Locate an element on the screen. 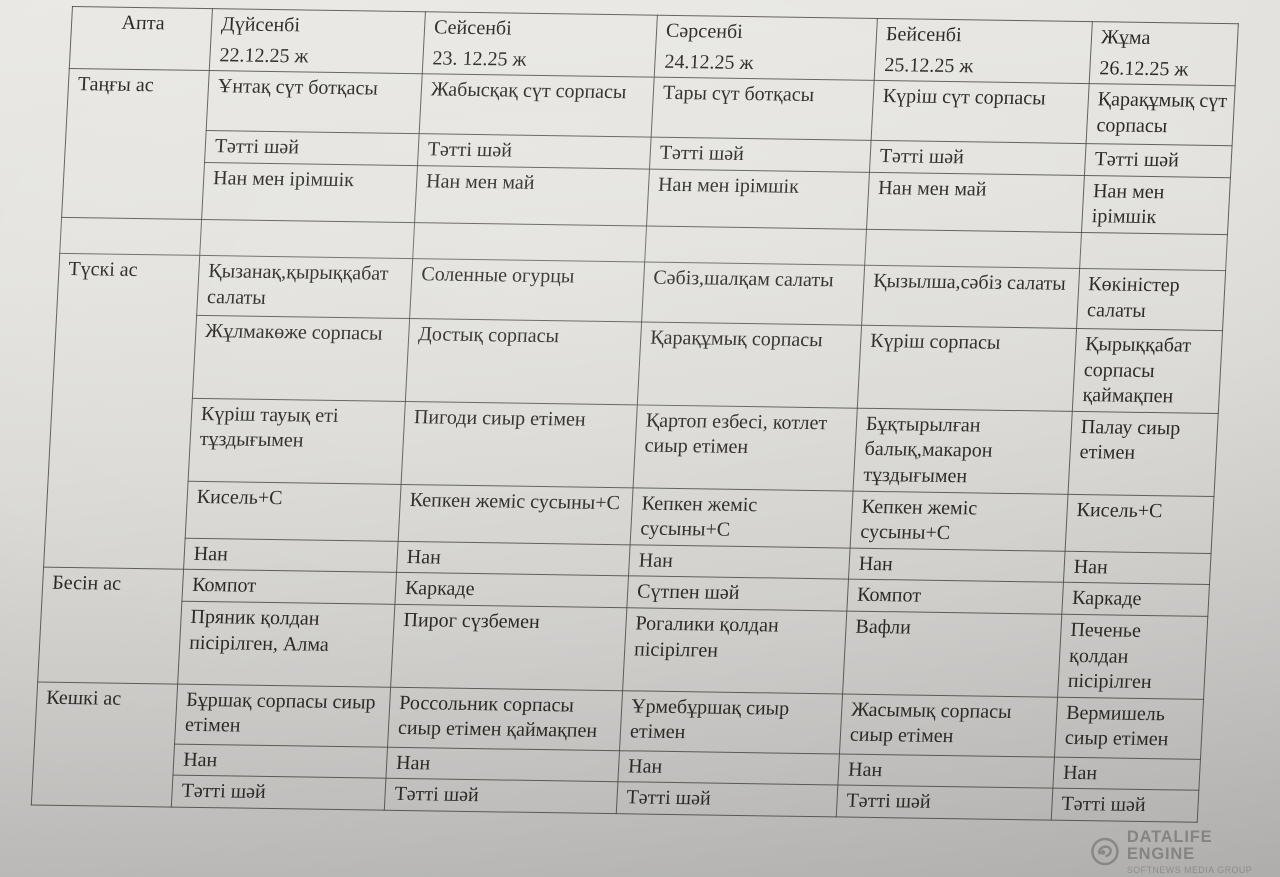 The image size is (1280, 877). menu-cell: Қызылша,сәбіз салаты is located at coordinates (970, 297).